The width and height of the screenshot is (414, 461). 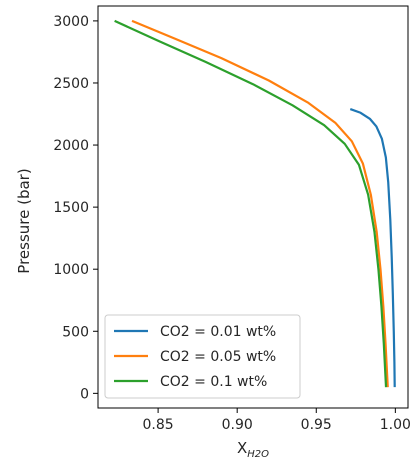 I want to click on y-tick-label: 2000, so click(x=71, y=146).